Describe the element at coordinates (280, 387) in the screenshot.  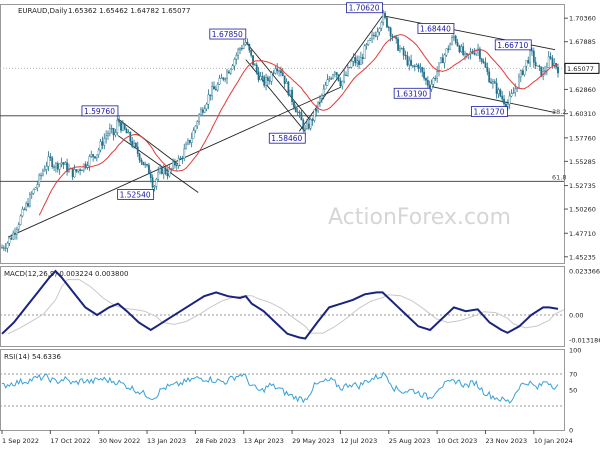
I see `rsi-line` at that location.